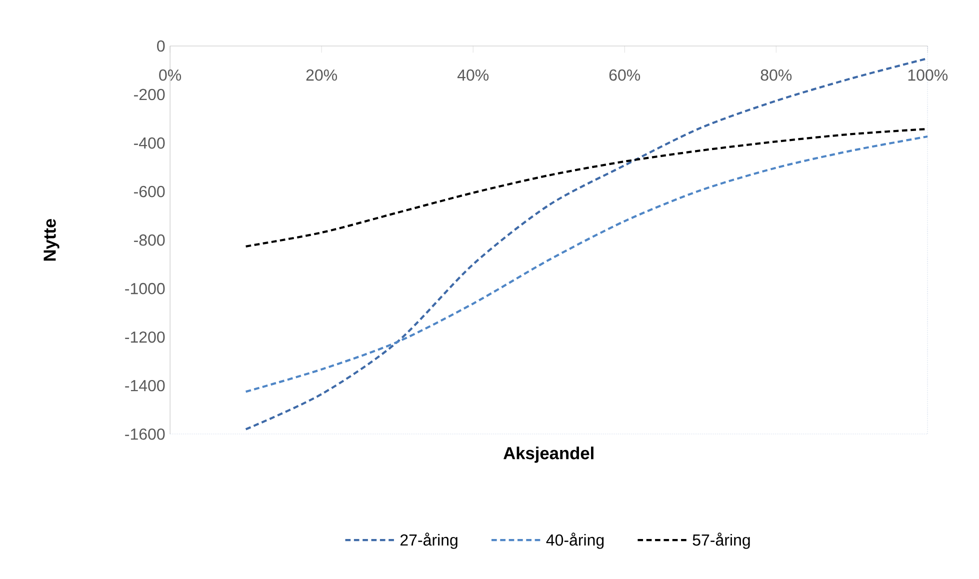  I want to click on x-tick-label: 100%, so click(928, 75).